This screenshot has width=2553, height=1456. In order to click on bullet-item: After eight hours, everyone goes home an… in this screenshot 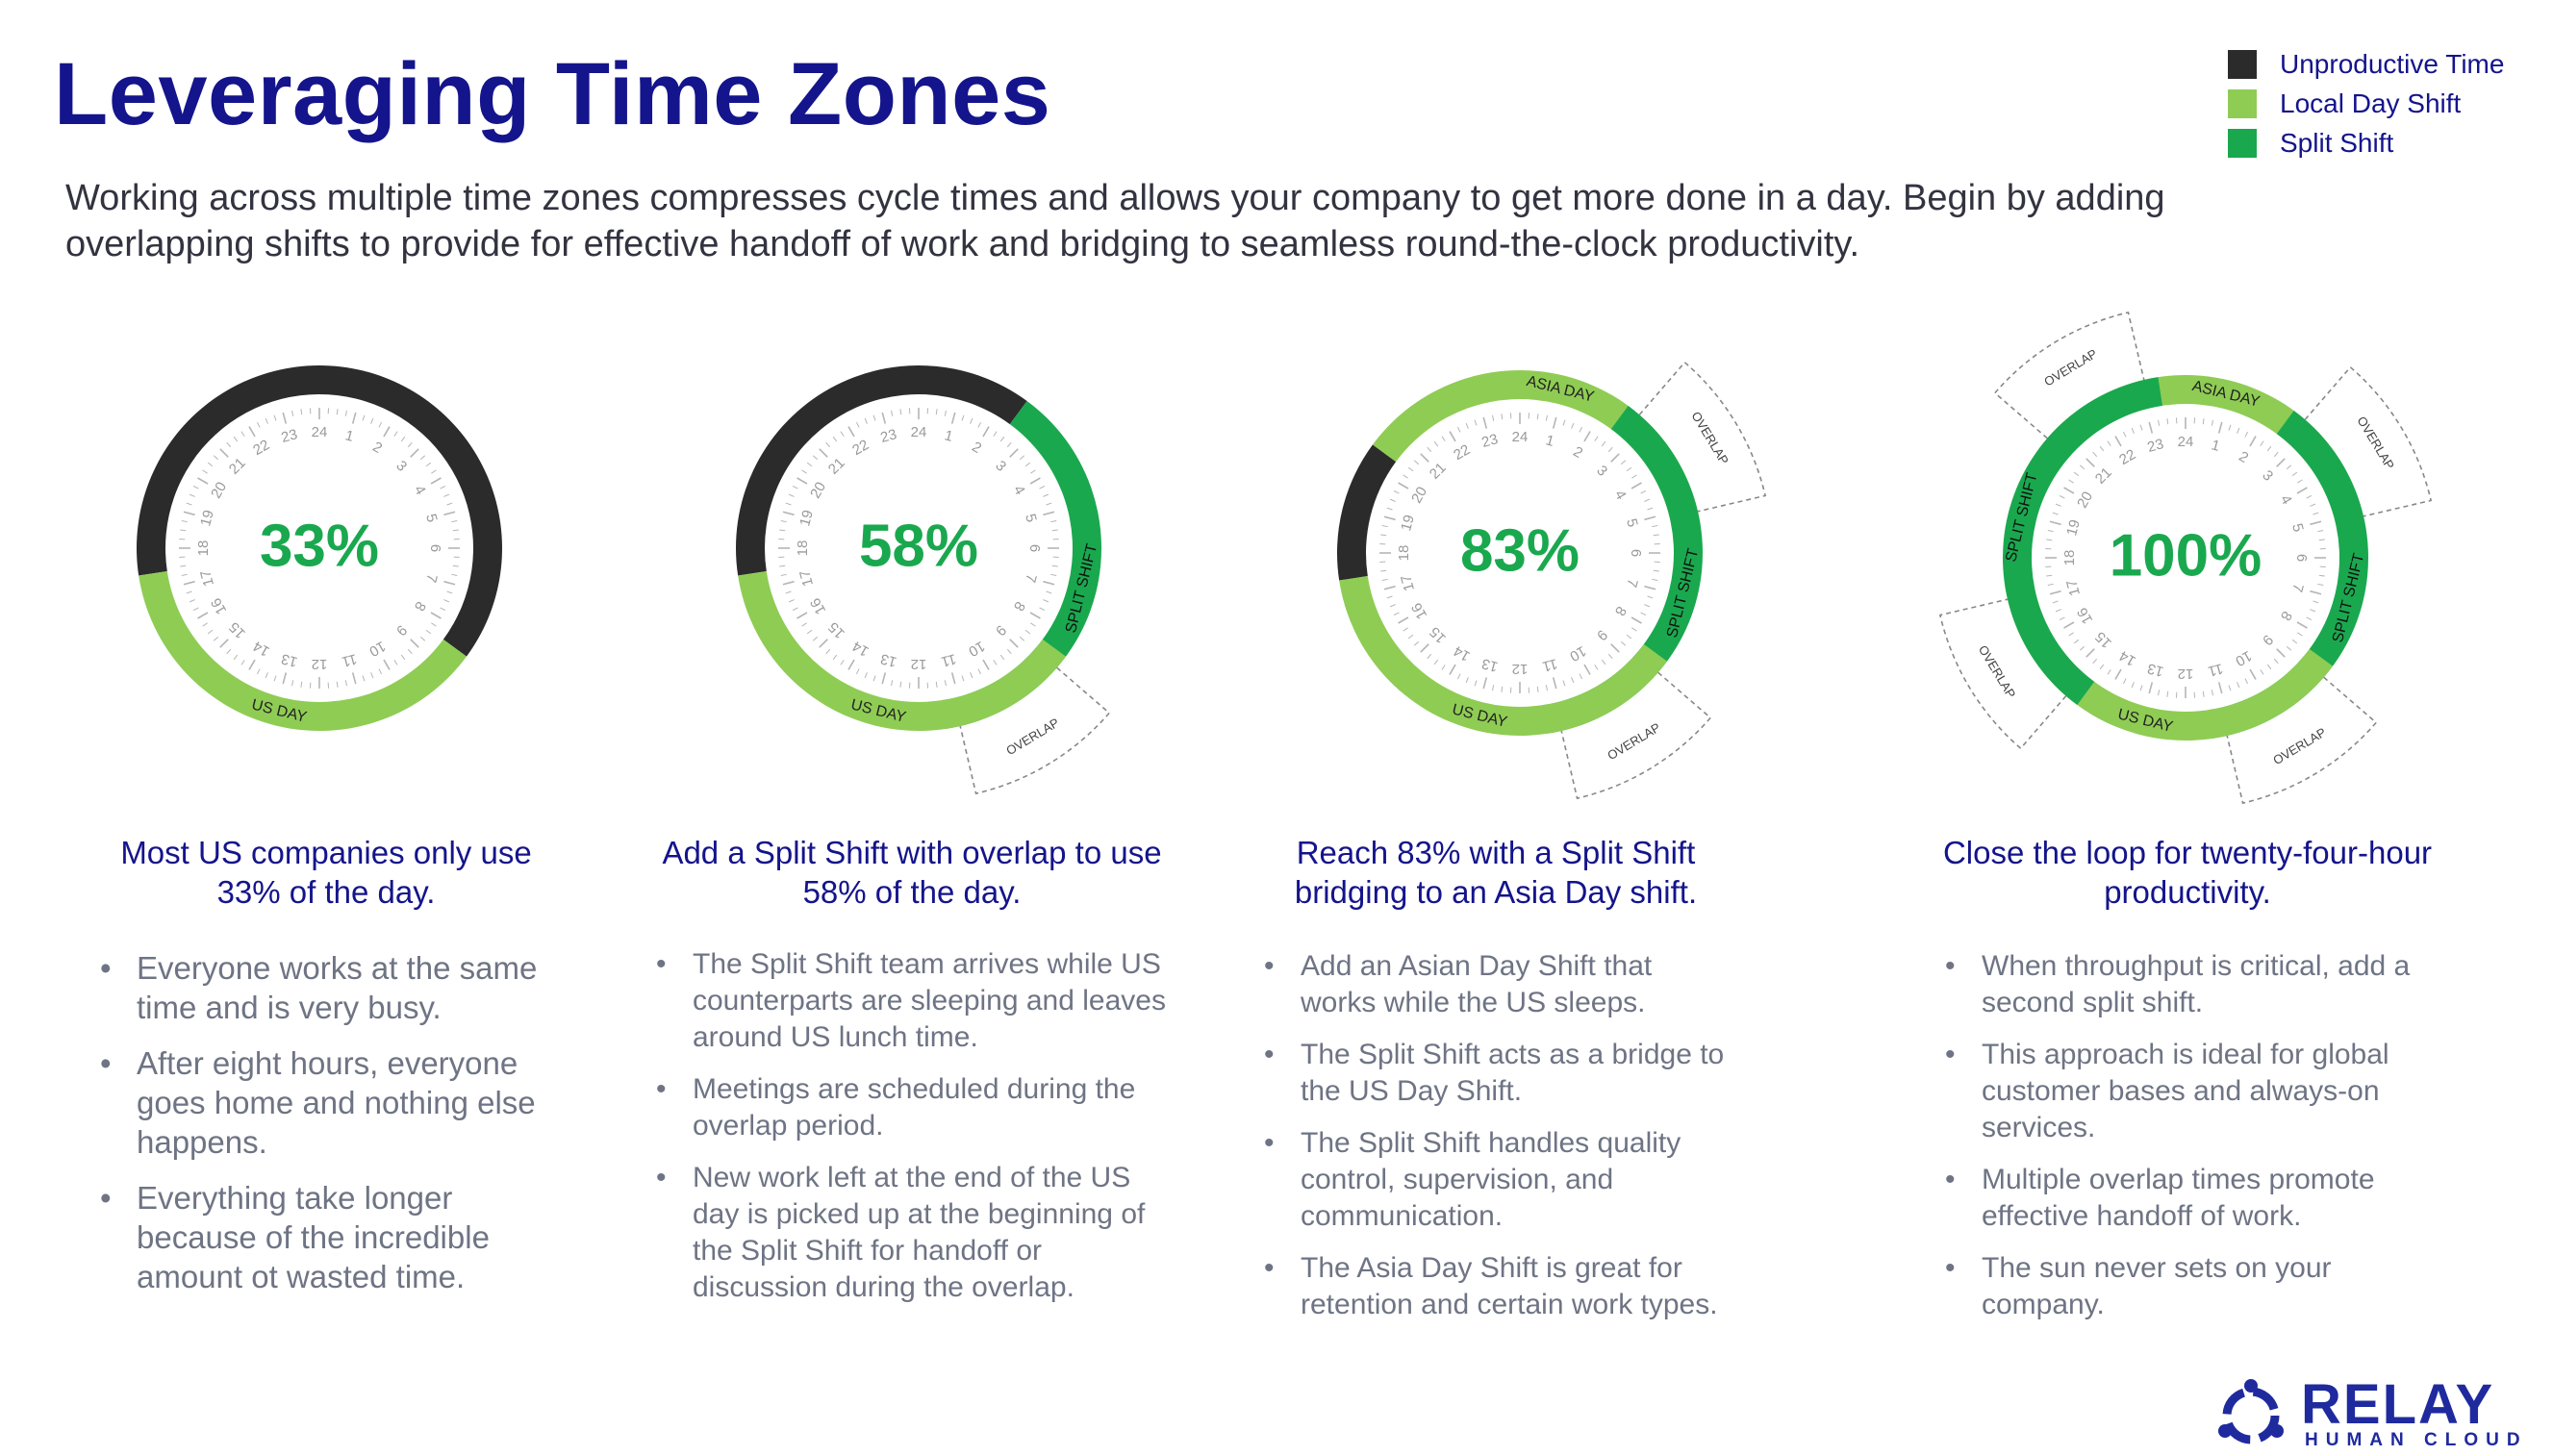, I will do `click(326, 1102)`.